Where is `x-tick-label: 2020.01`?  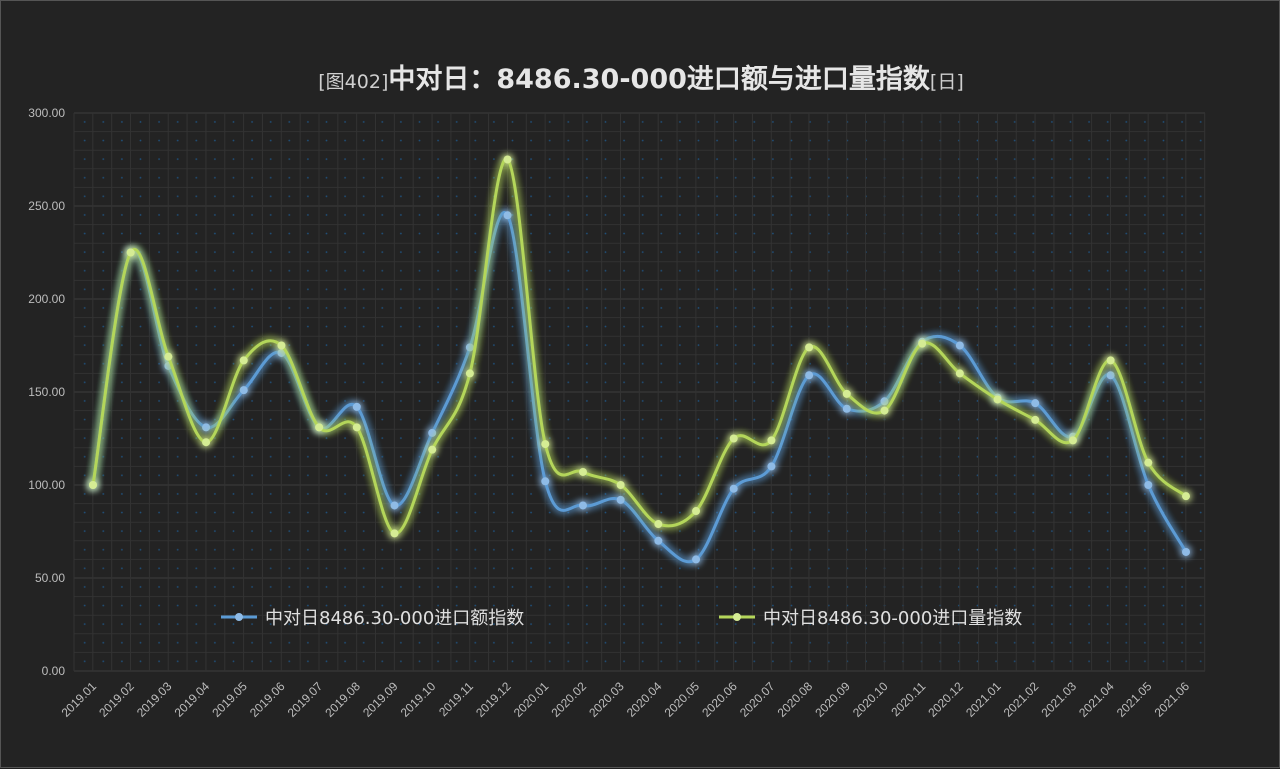
x-tick-label: 2020.01 is located at coordinates (531, 699).